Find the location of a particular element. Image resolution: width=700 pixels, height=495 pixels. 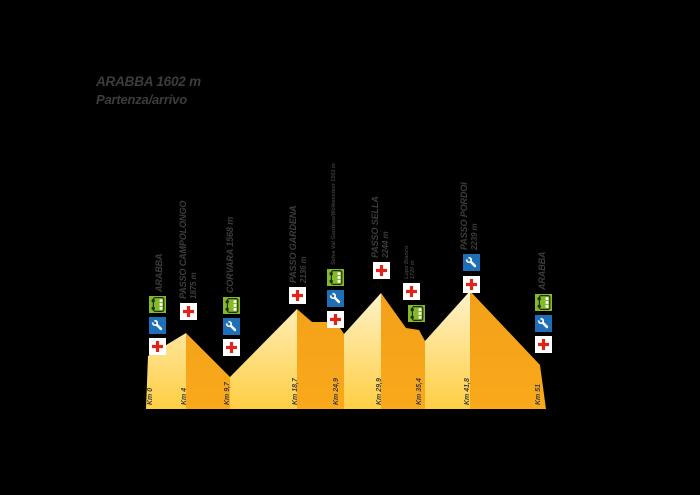

km-label: Km 41,8 is located at coordinates (467, 391).